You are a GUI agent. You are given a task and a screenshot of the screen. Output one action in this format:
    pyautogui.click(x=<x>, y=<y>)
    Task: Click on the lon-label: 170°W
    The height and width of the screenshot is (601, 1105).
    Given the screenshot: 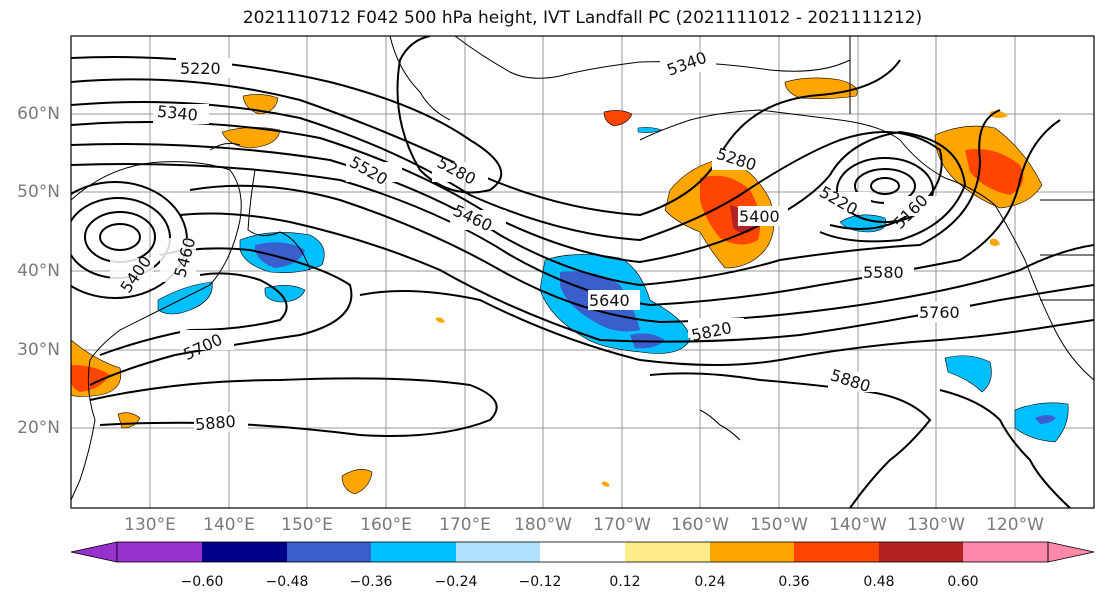 What is the action you would take?
    pyautogui.click(x=622, y=525)
    